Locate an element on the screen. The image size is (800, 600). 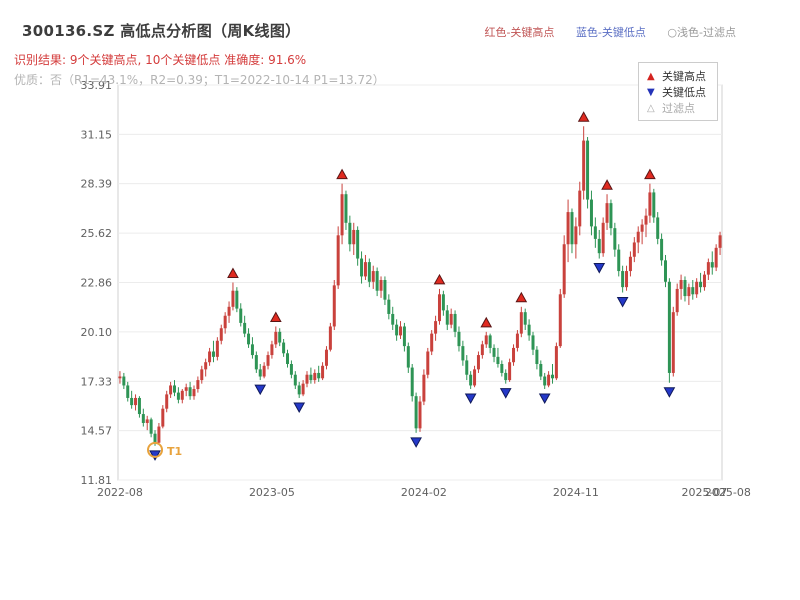
y-tick-label: 28.39 is located at coordinates (97, 184).